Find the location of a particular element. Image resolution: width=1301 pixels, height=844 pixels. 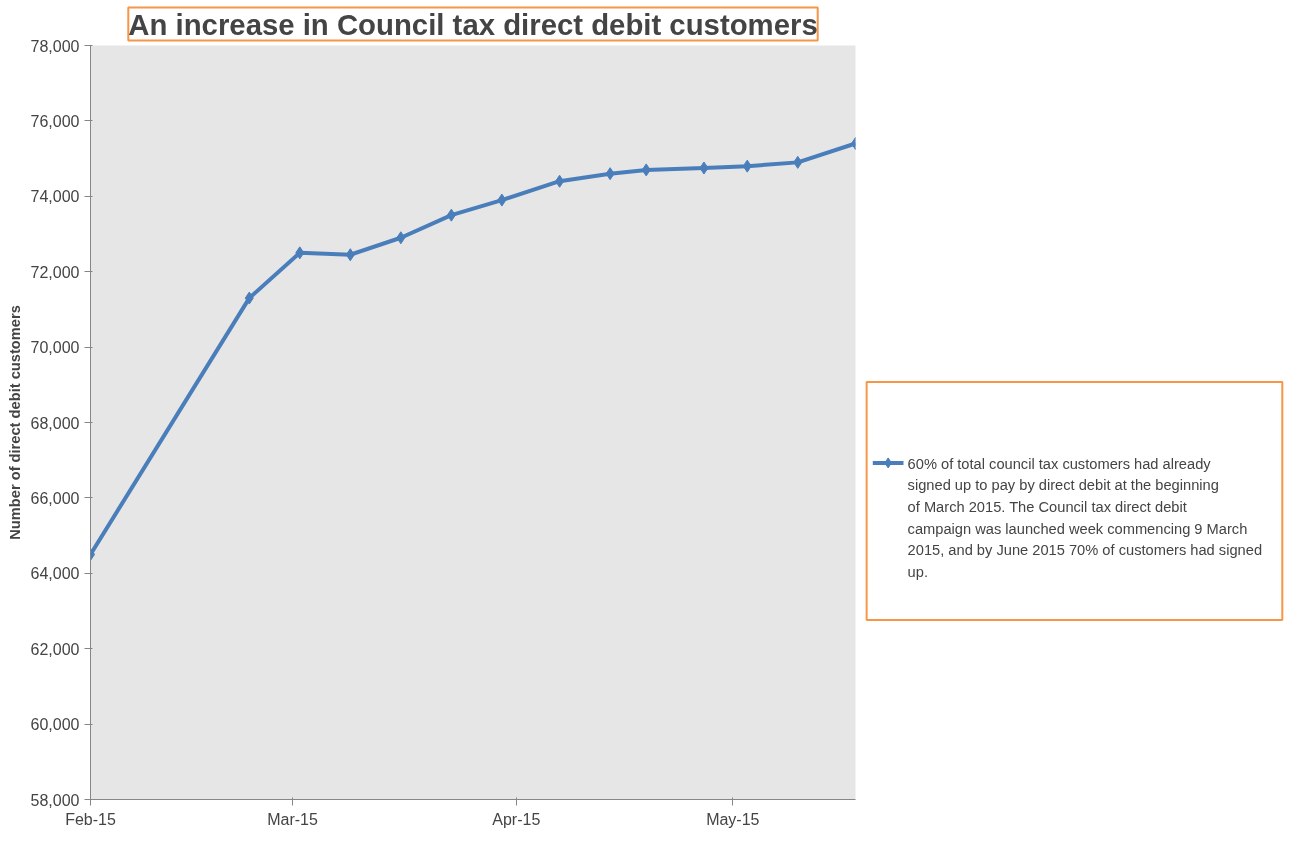

y-tick-label: 72,000 is located at coordinates (55, 272).